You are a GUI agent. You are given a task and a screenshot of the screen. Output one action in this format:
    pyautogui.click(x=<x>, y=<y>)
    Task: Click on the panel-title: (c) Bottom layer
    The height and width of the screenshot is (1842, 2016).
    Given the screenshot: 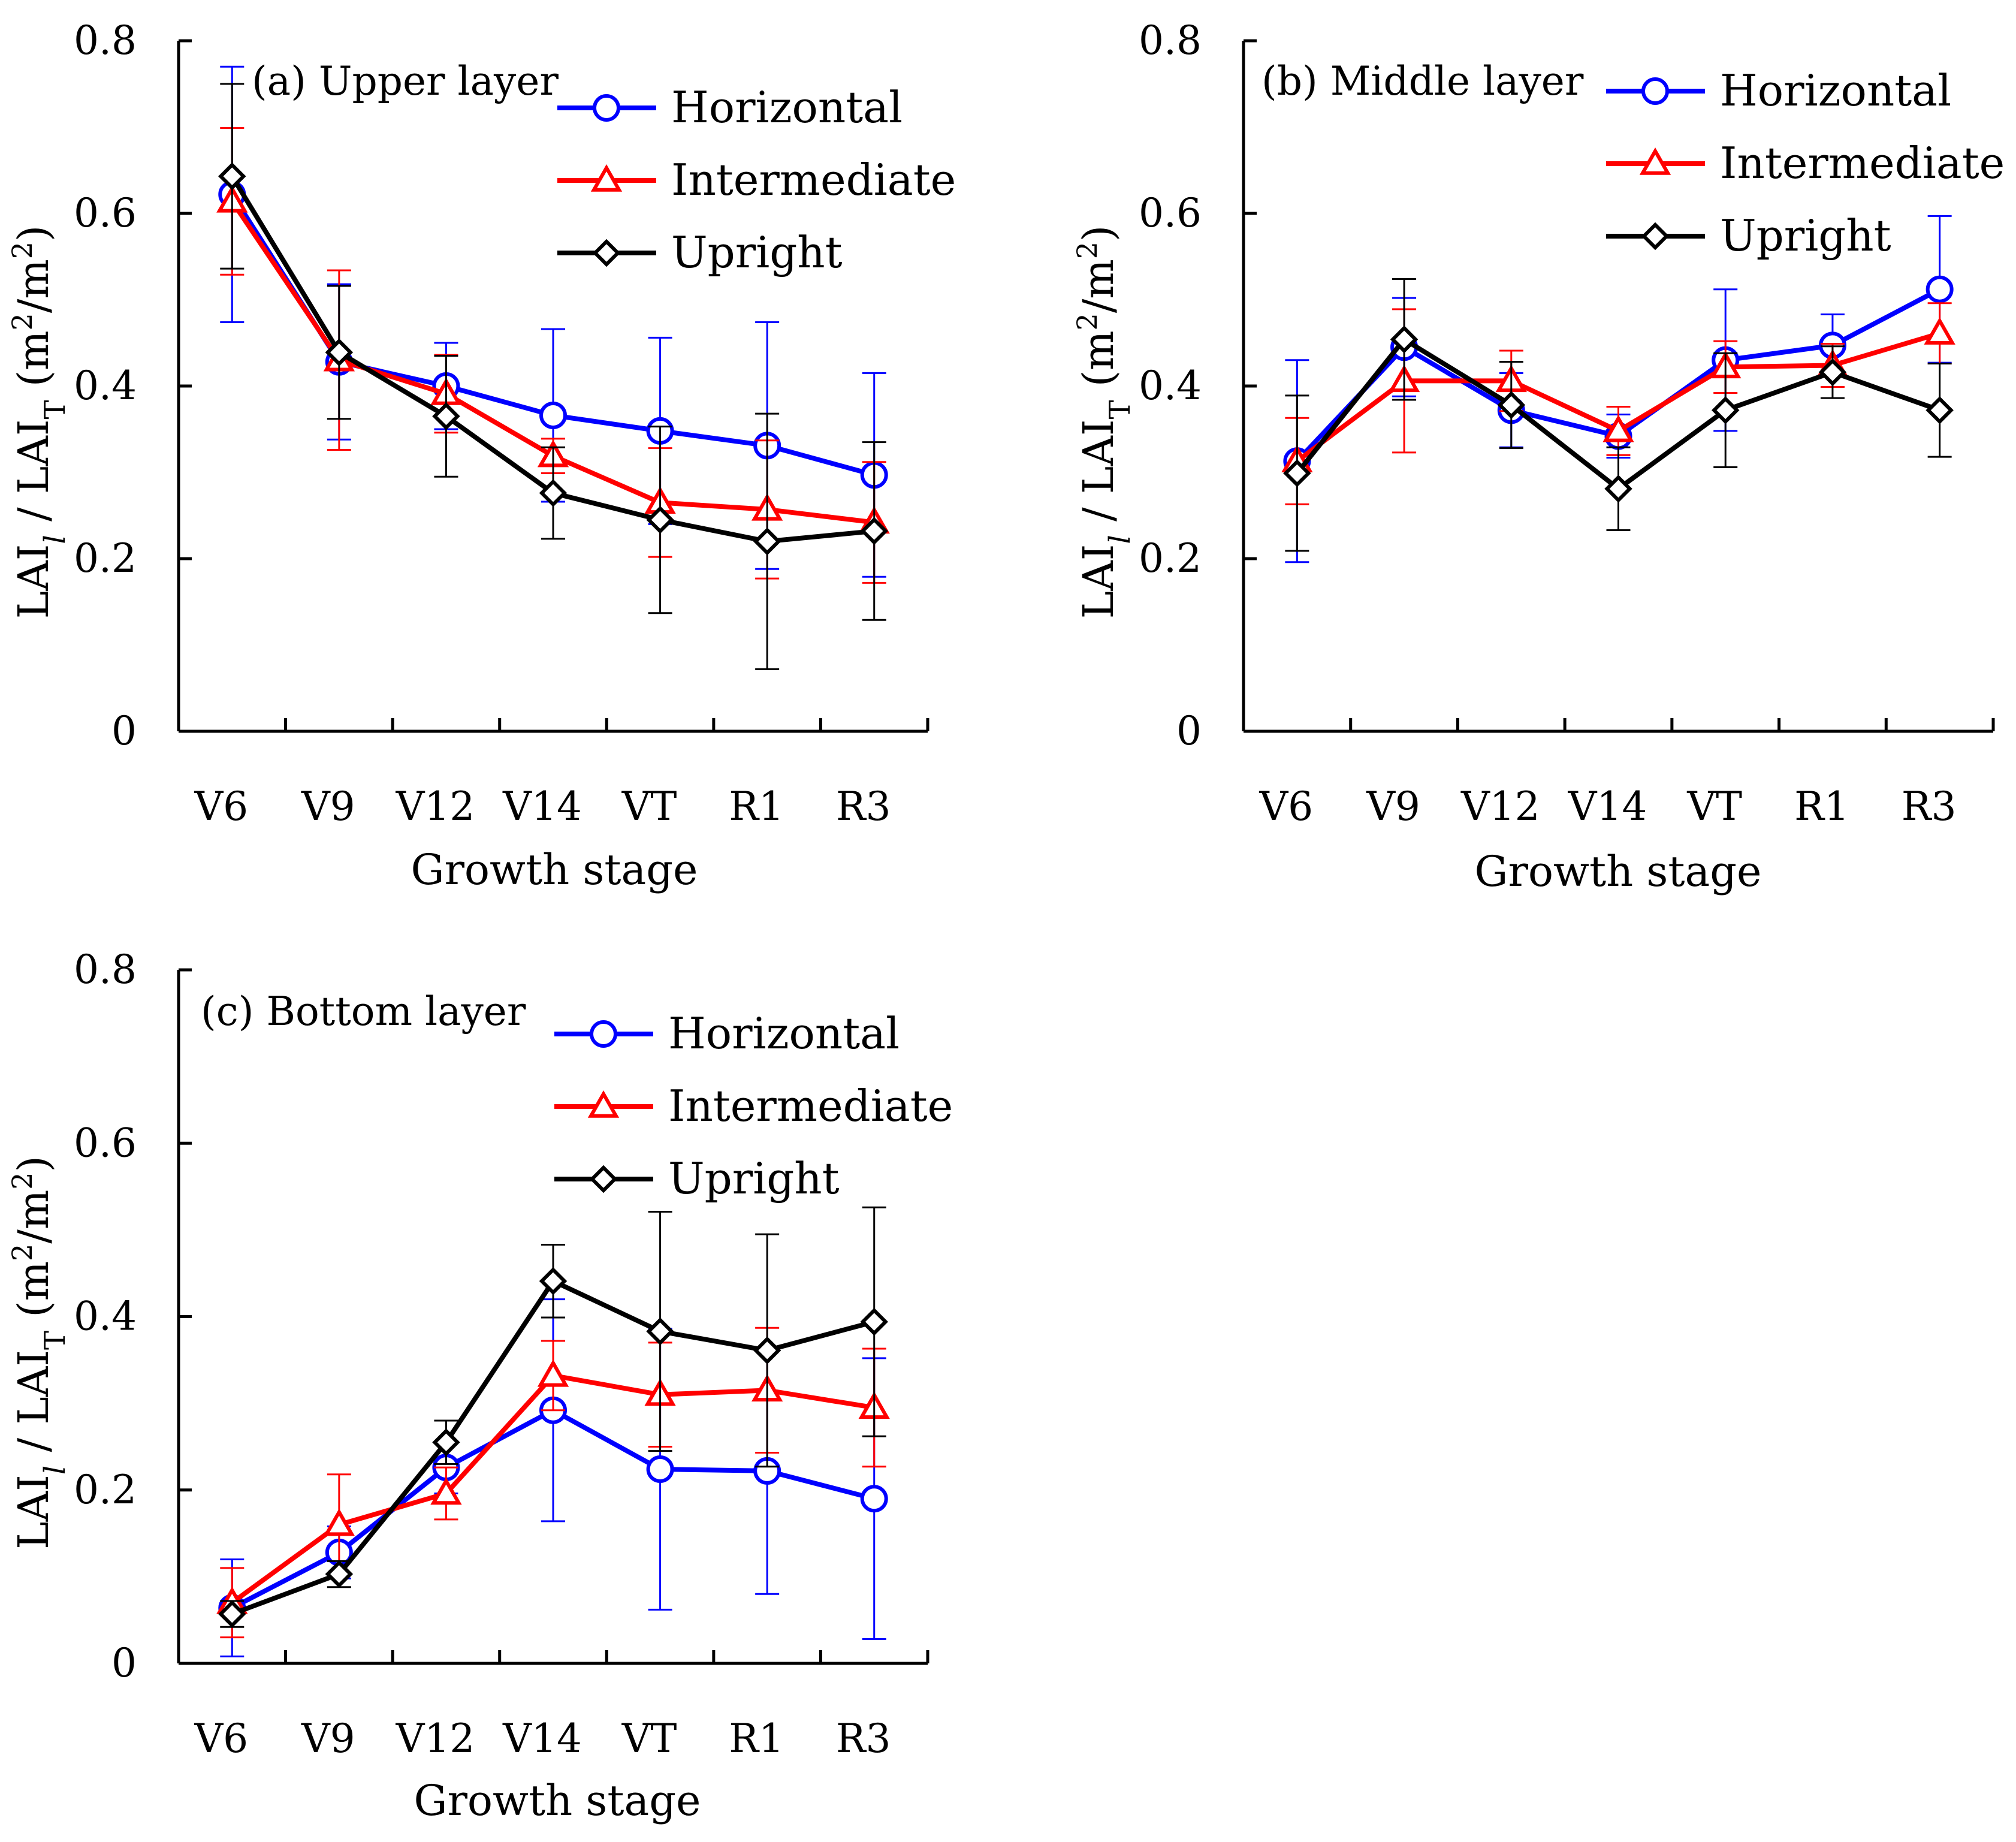 What is the action you would take?
    pyautogui.click(x=363, y=1011)
    